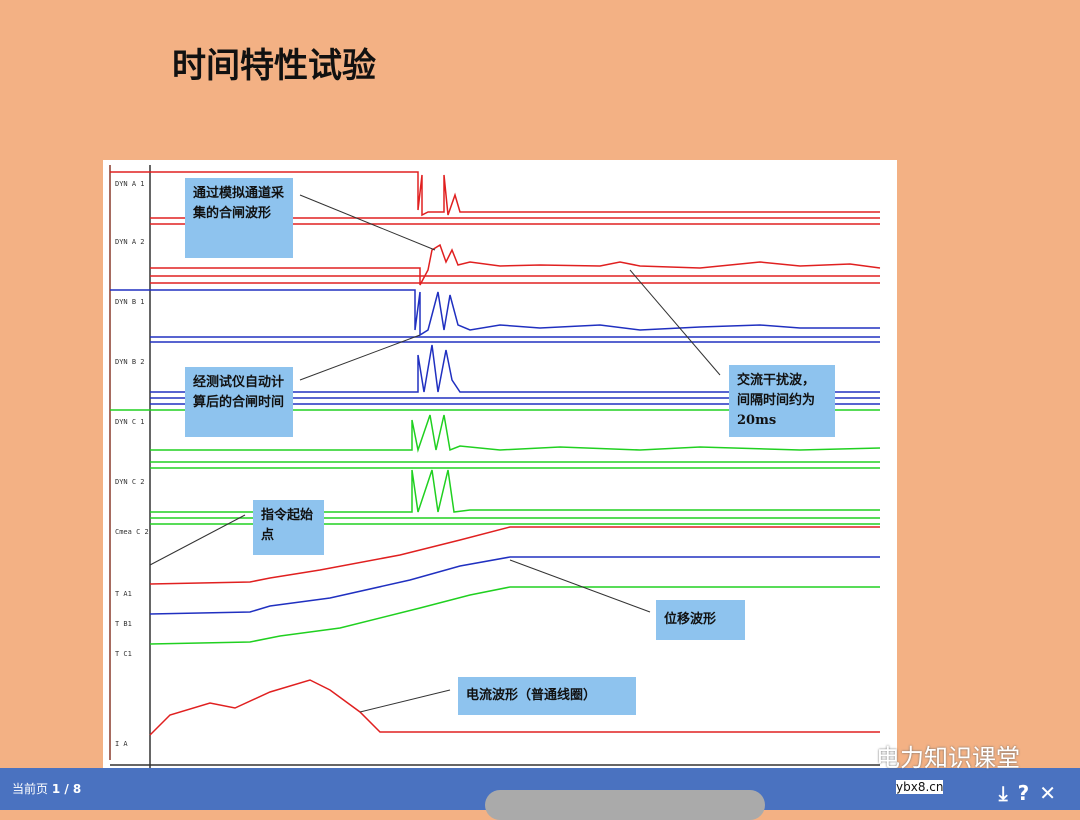 Image resolution: width=1080 pixels, height=820 pixels. What do you see at coordinates (515, 264) in the screenshot?
I see `trace-dyn-a2` at bounding box center [515, 264].